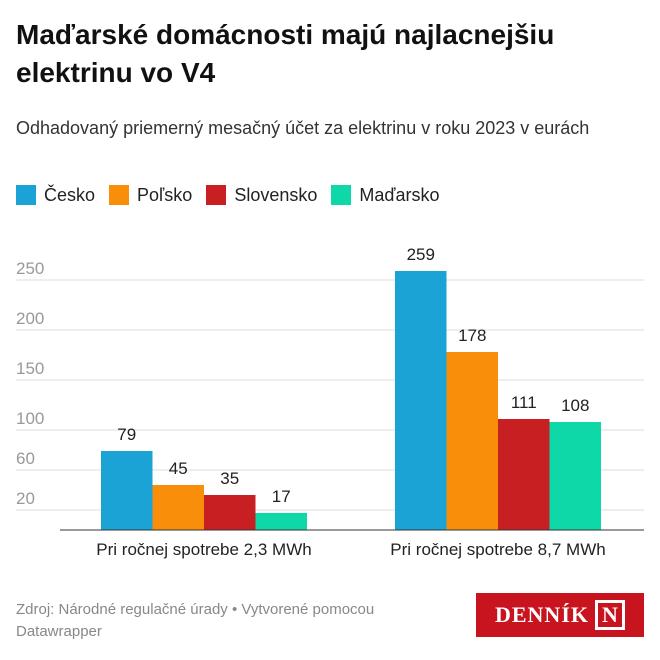 The image size is (660, 660). Describe the element at coordinates (30, 318) in the screenshot. I see `y-tick-label: 200` at that location.